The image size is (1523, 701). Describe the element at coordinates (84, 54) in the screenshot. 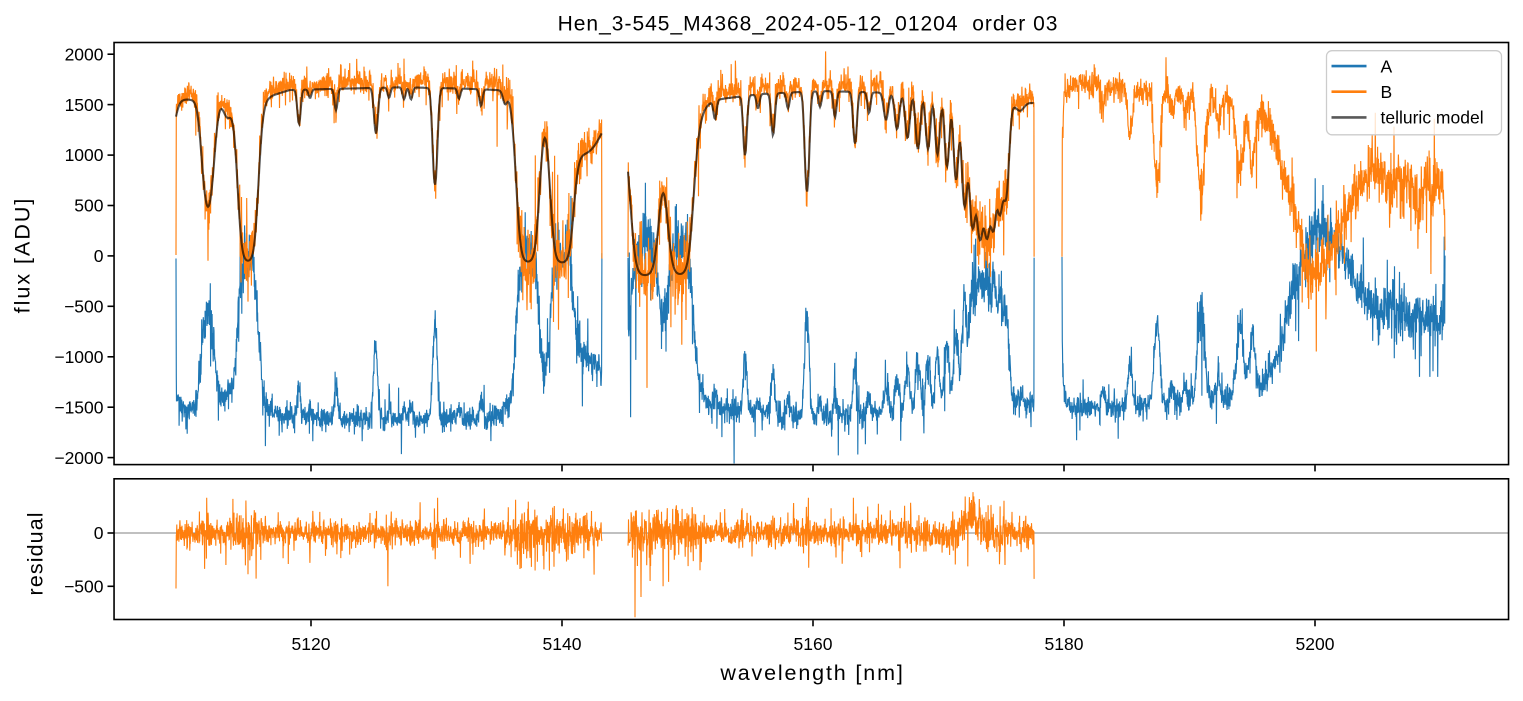

I see `svg-text: 2000` at that location.